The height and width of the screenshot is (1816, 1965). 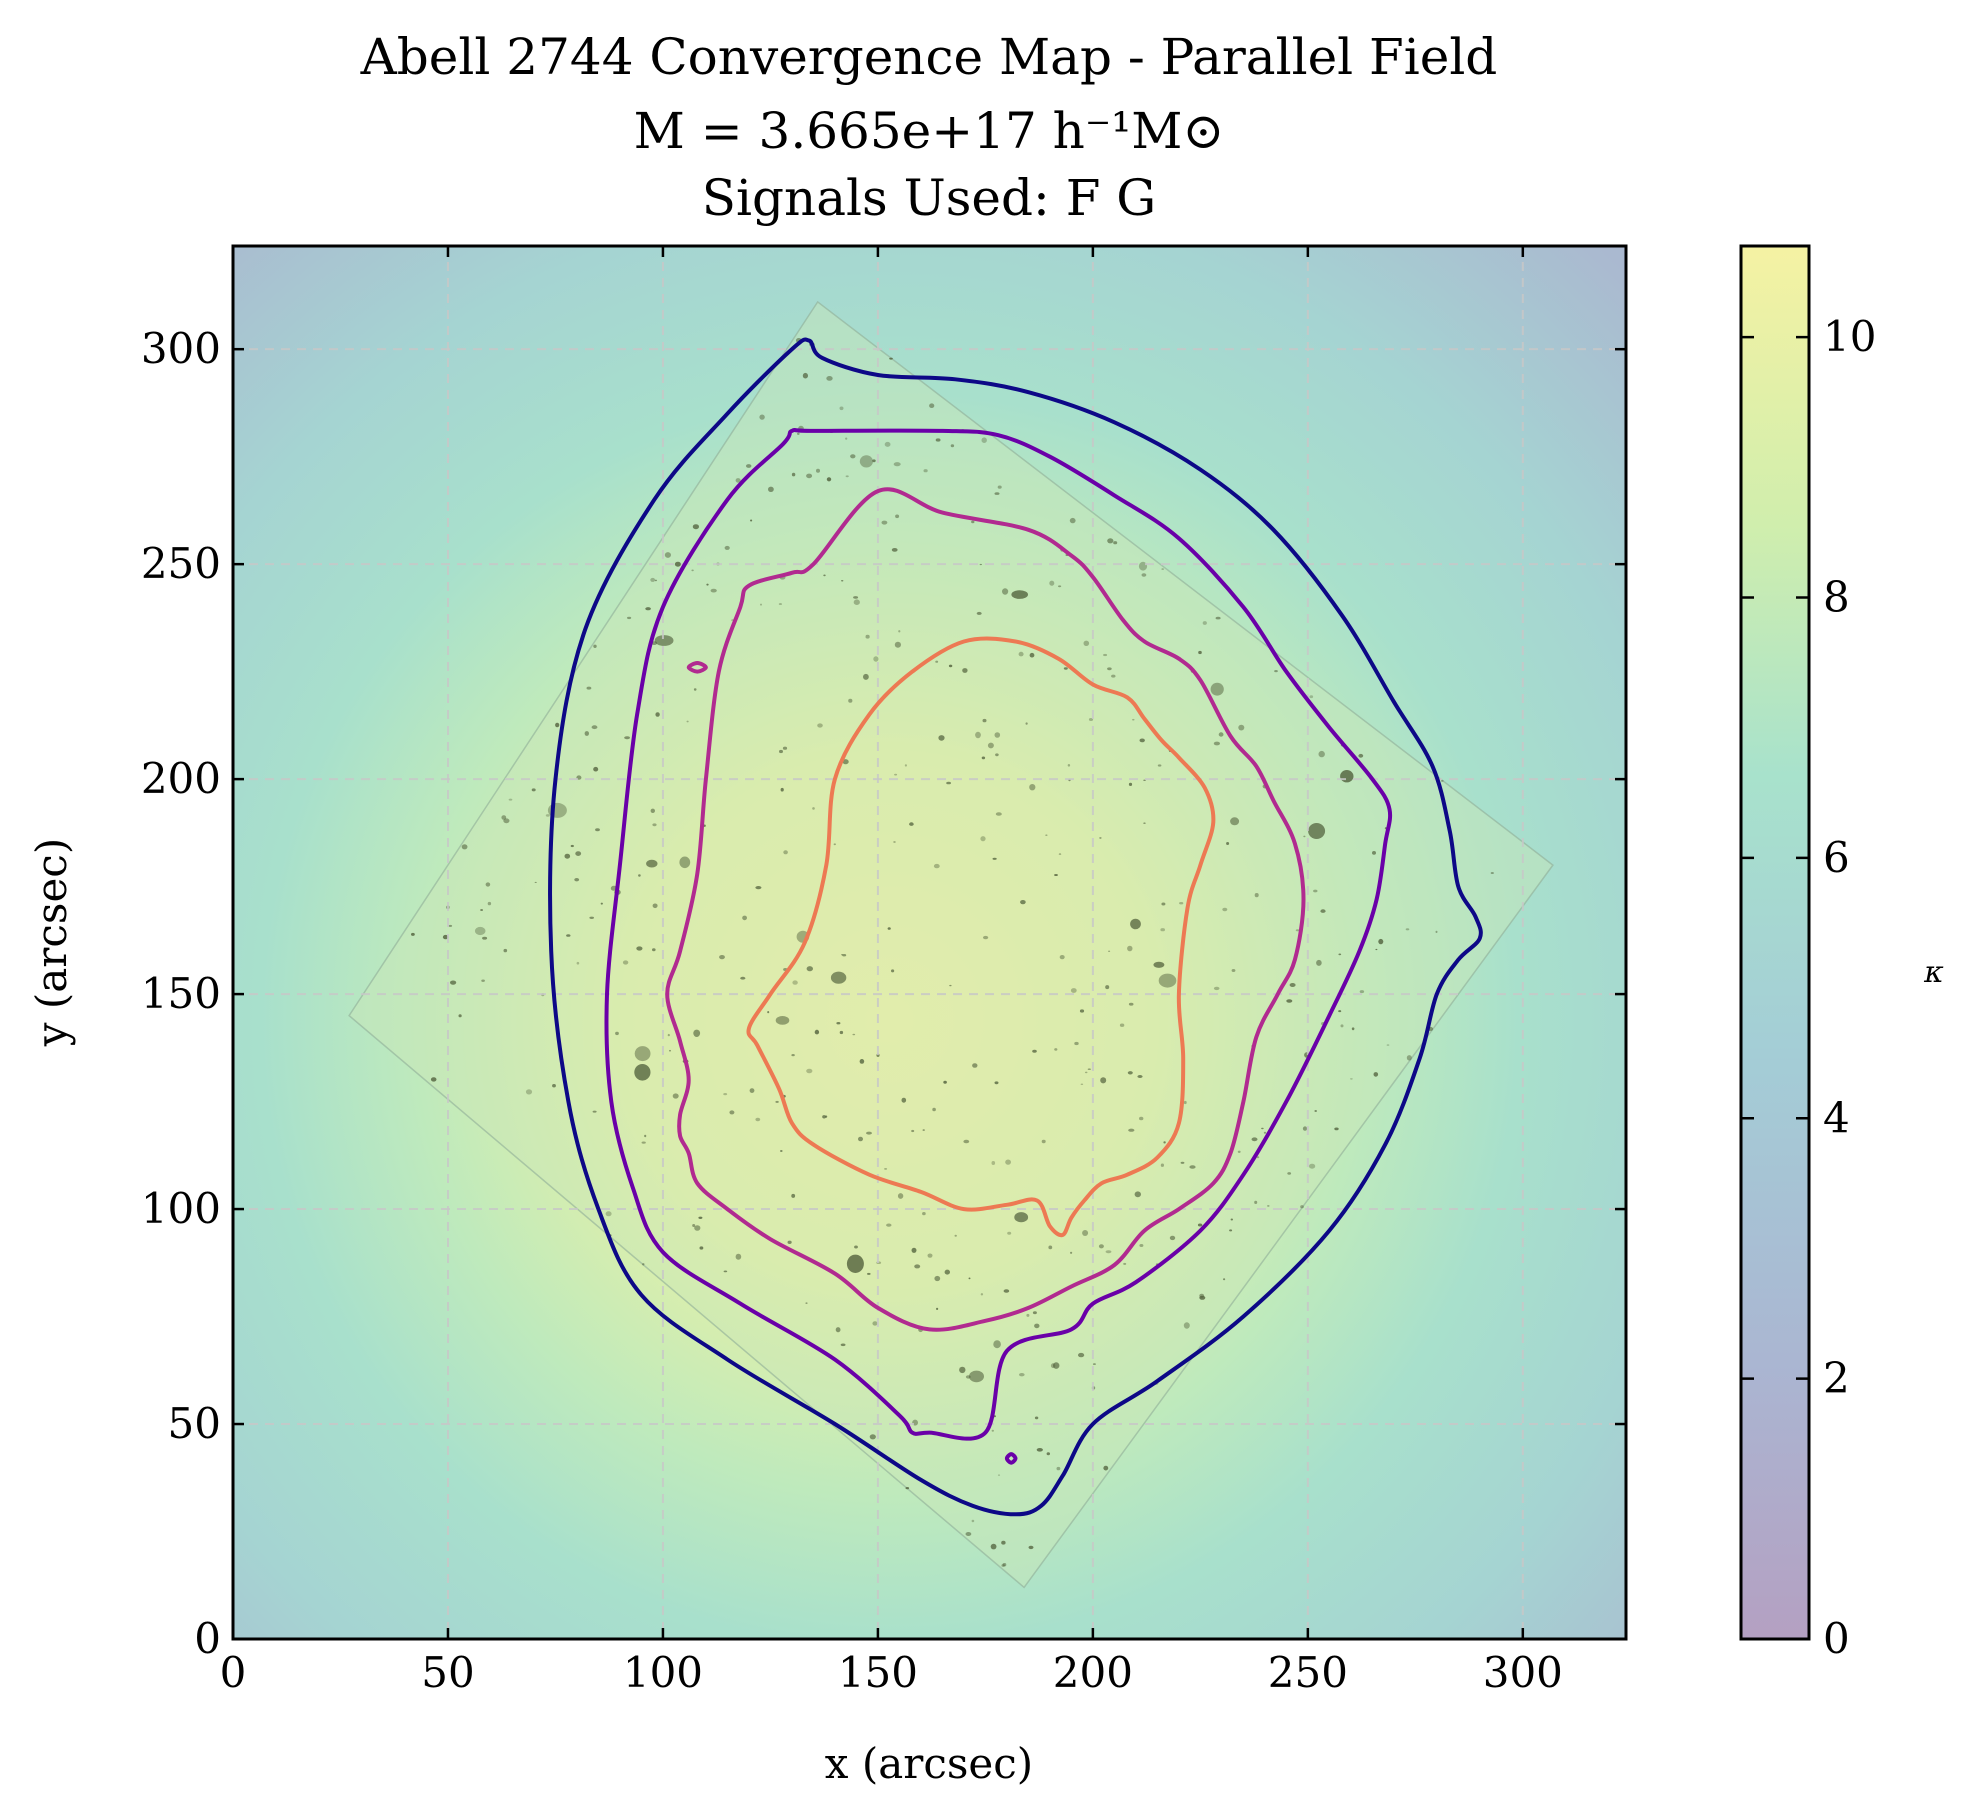 What do you see at coordinates (1836, 1378) in the screenshot?
I see `colorbar-tick-label: 2` at bounding box center [1836, 1378].